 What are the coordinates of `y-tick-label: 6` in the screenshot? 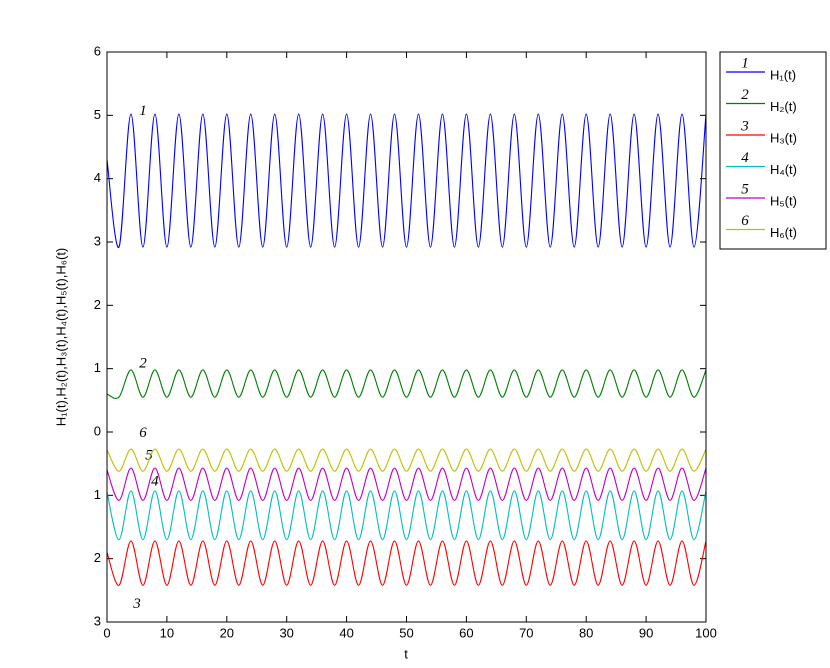 It's located at (97, 50).